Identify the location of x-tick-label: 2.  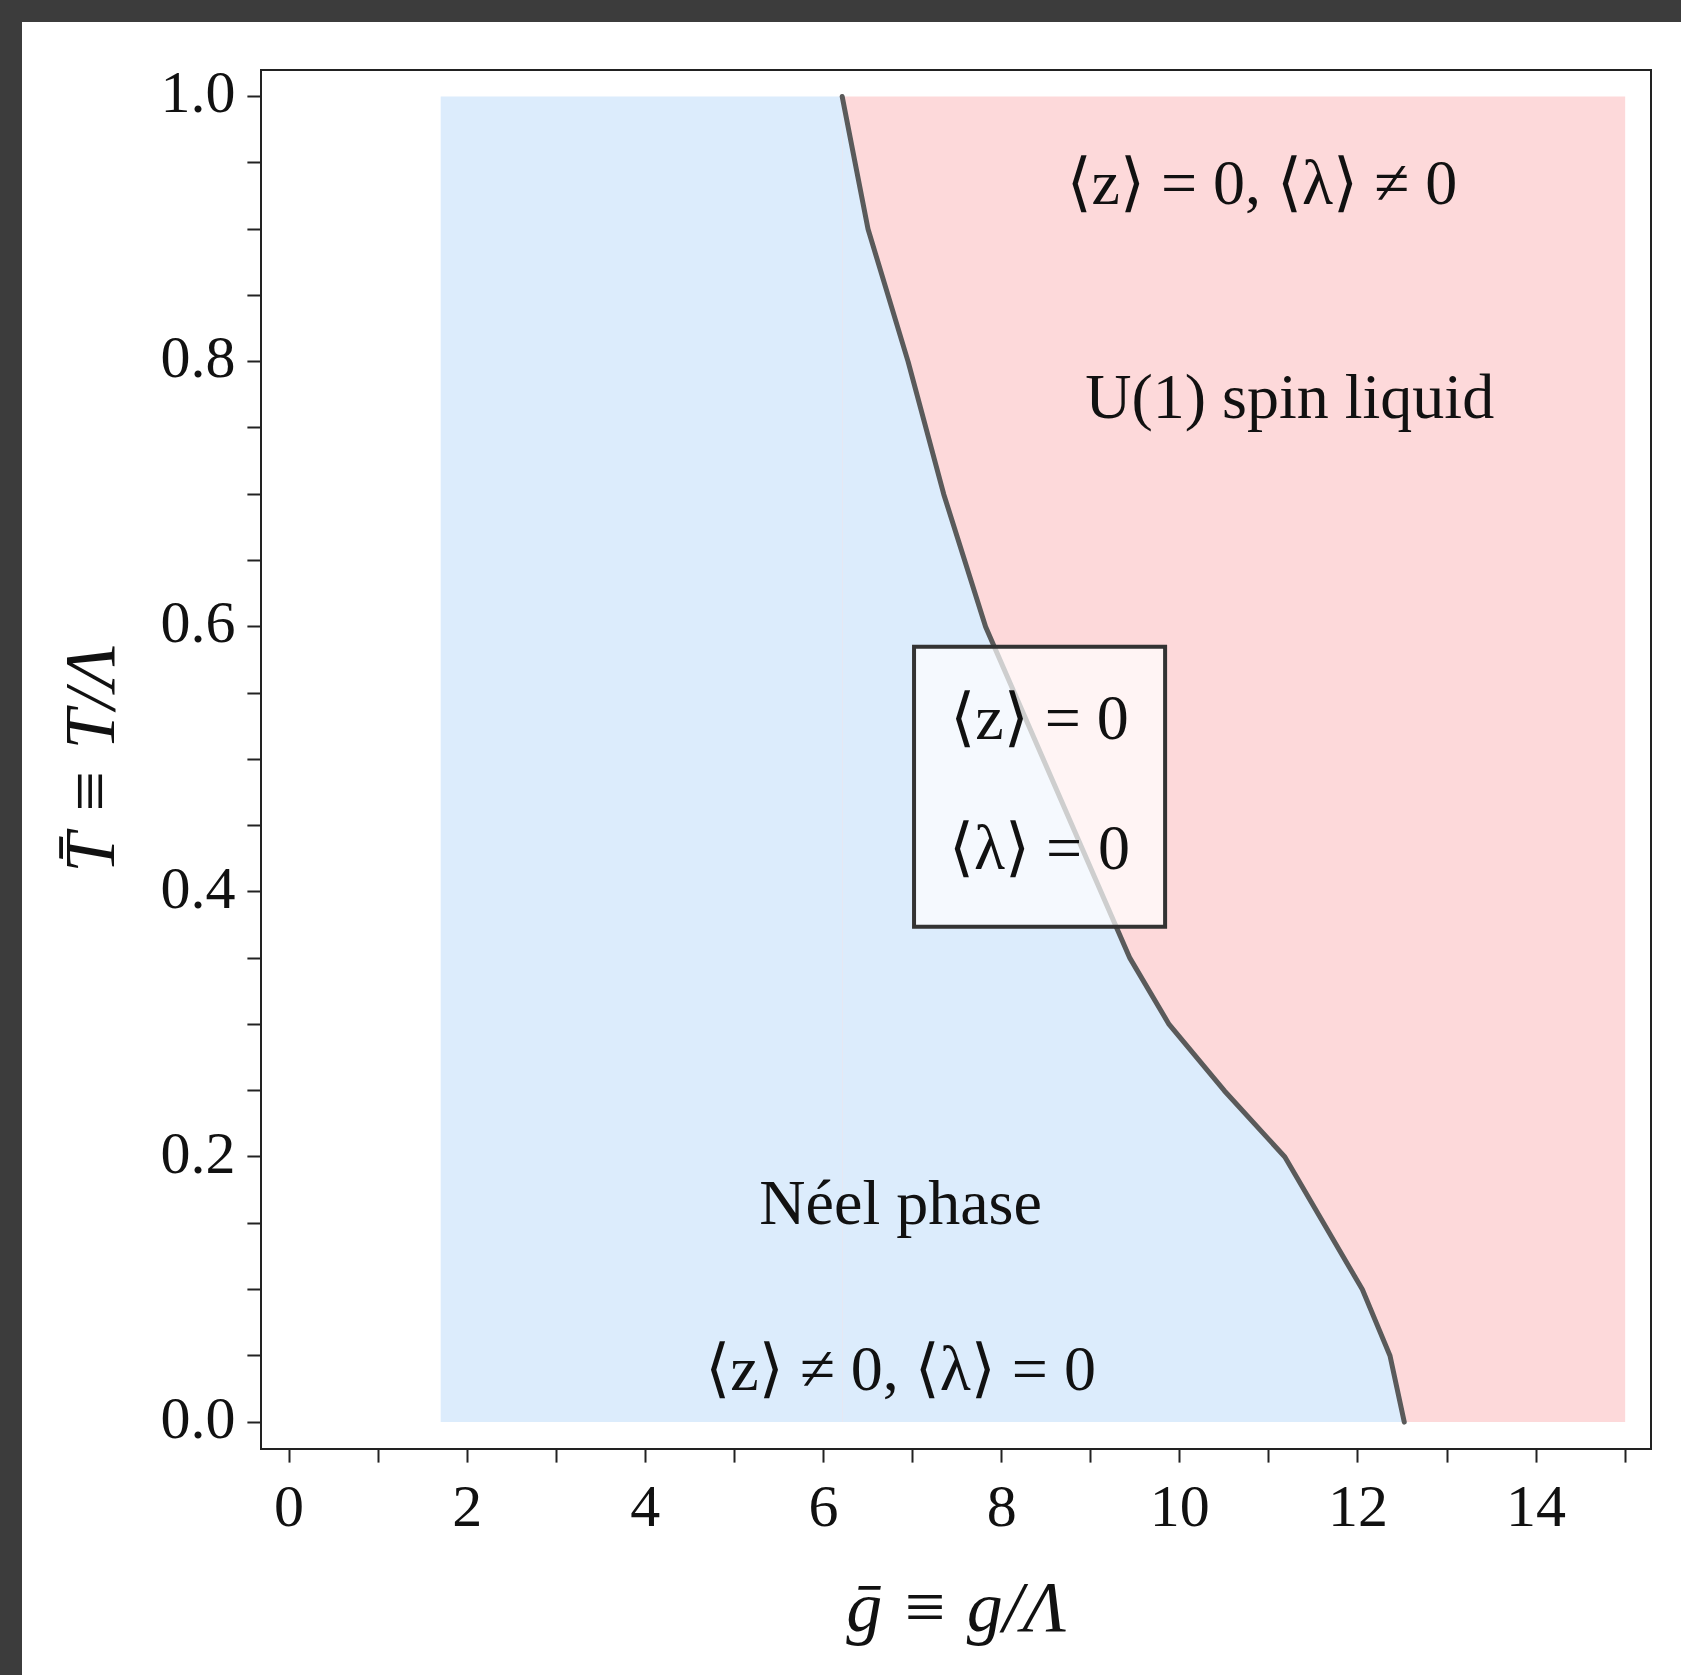
(467, 1506).